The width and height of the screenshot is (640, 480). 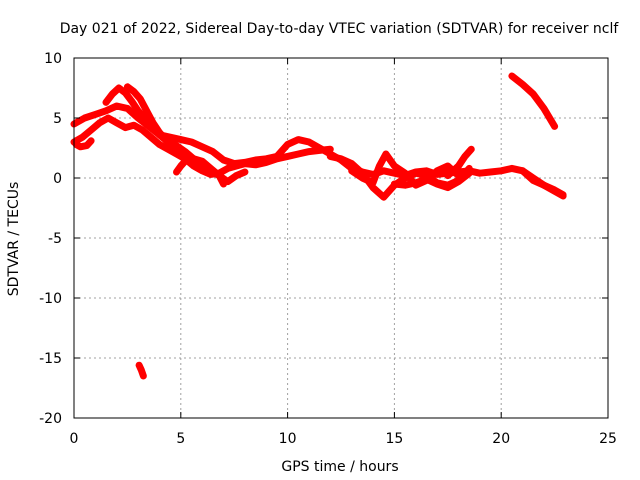 I want to click on y-tick-label: -5, so click(x=55, y=239).